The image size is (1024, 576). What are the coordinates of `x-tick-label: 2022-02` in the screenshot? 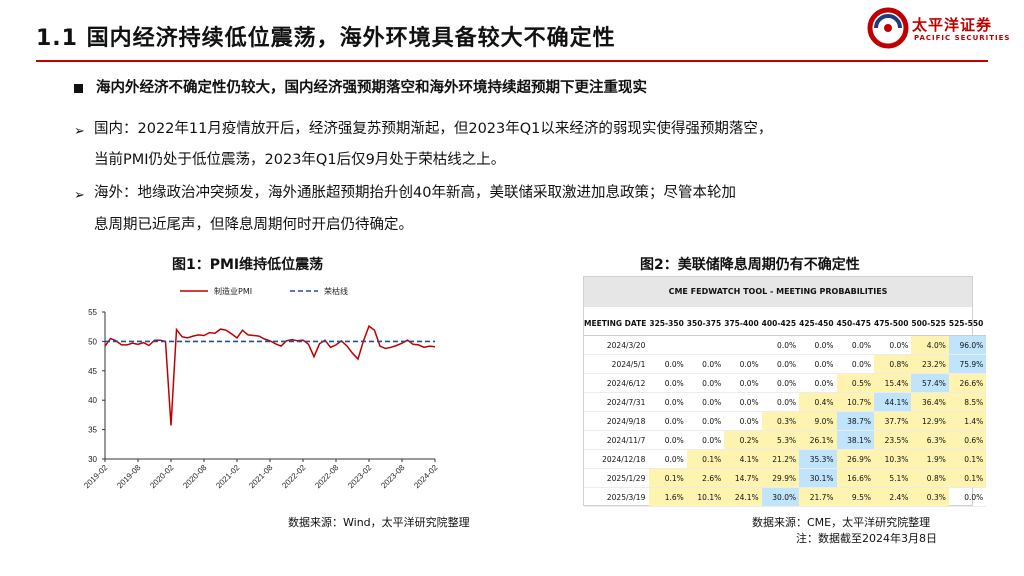 It's located at (294, 477).